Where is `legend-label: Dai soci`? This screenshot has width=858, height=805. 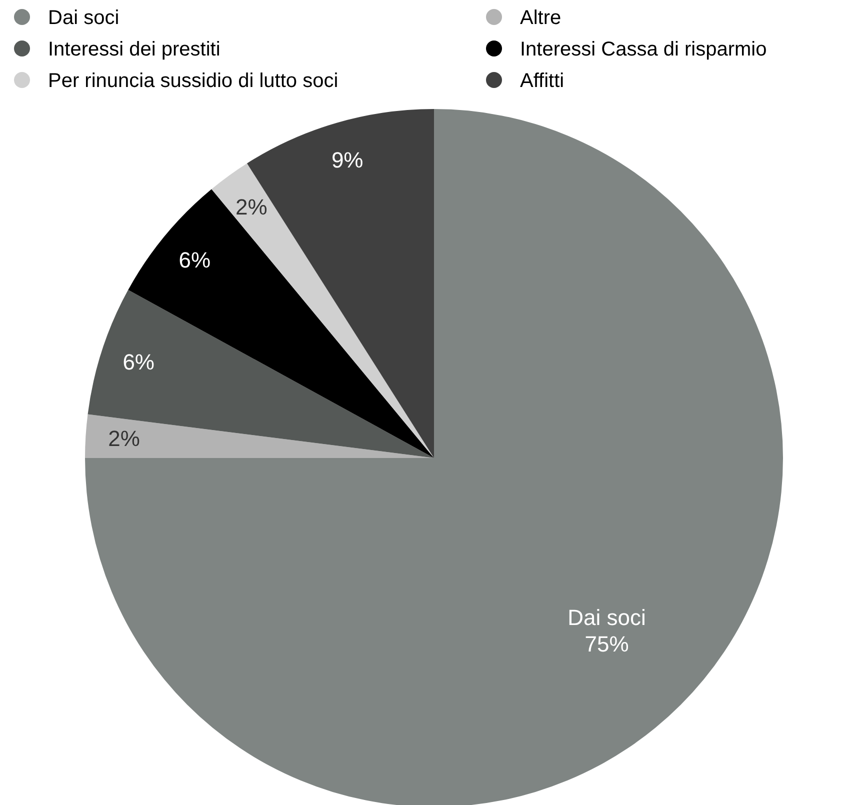
legend-label: Dai soci is located at coordinates (84, 18).